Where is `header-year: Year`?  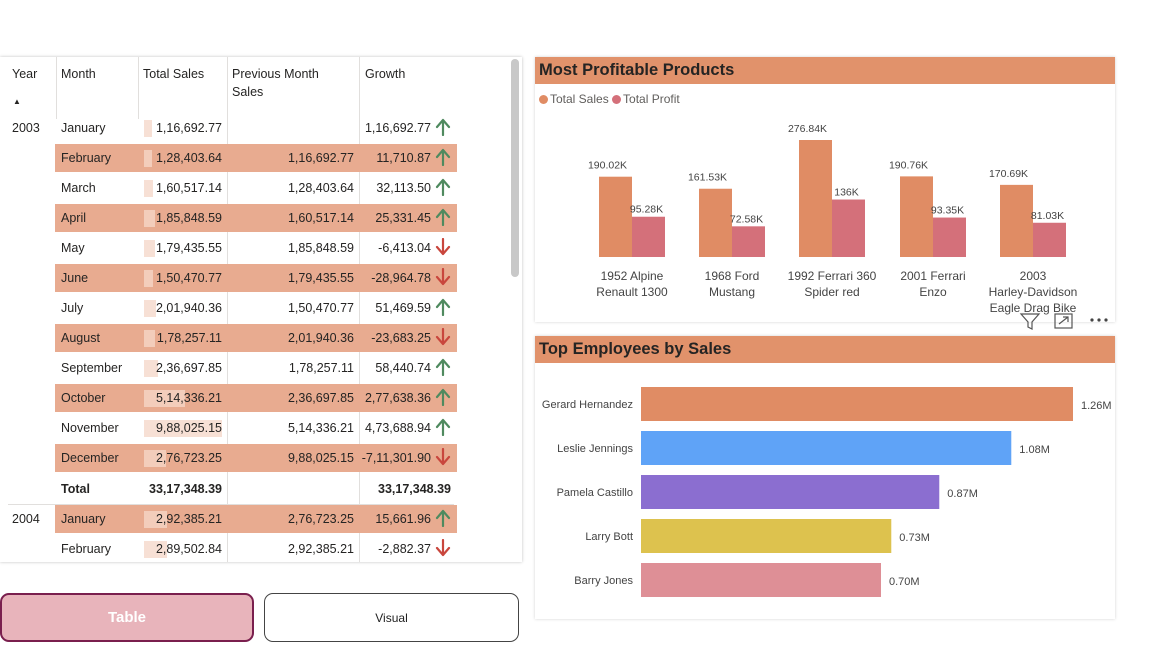
header-year: Year is located at coordinates (25, 74).